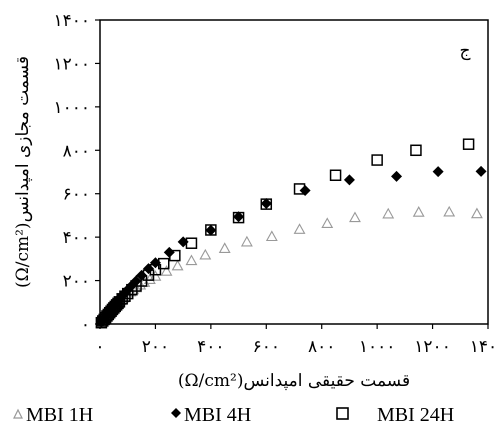  I want to click on y-tick-label: ۱۴۰۰, so click(71, 21).